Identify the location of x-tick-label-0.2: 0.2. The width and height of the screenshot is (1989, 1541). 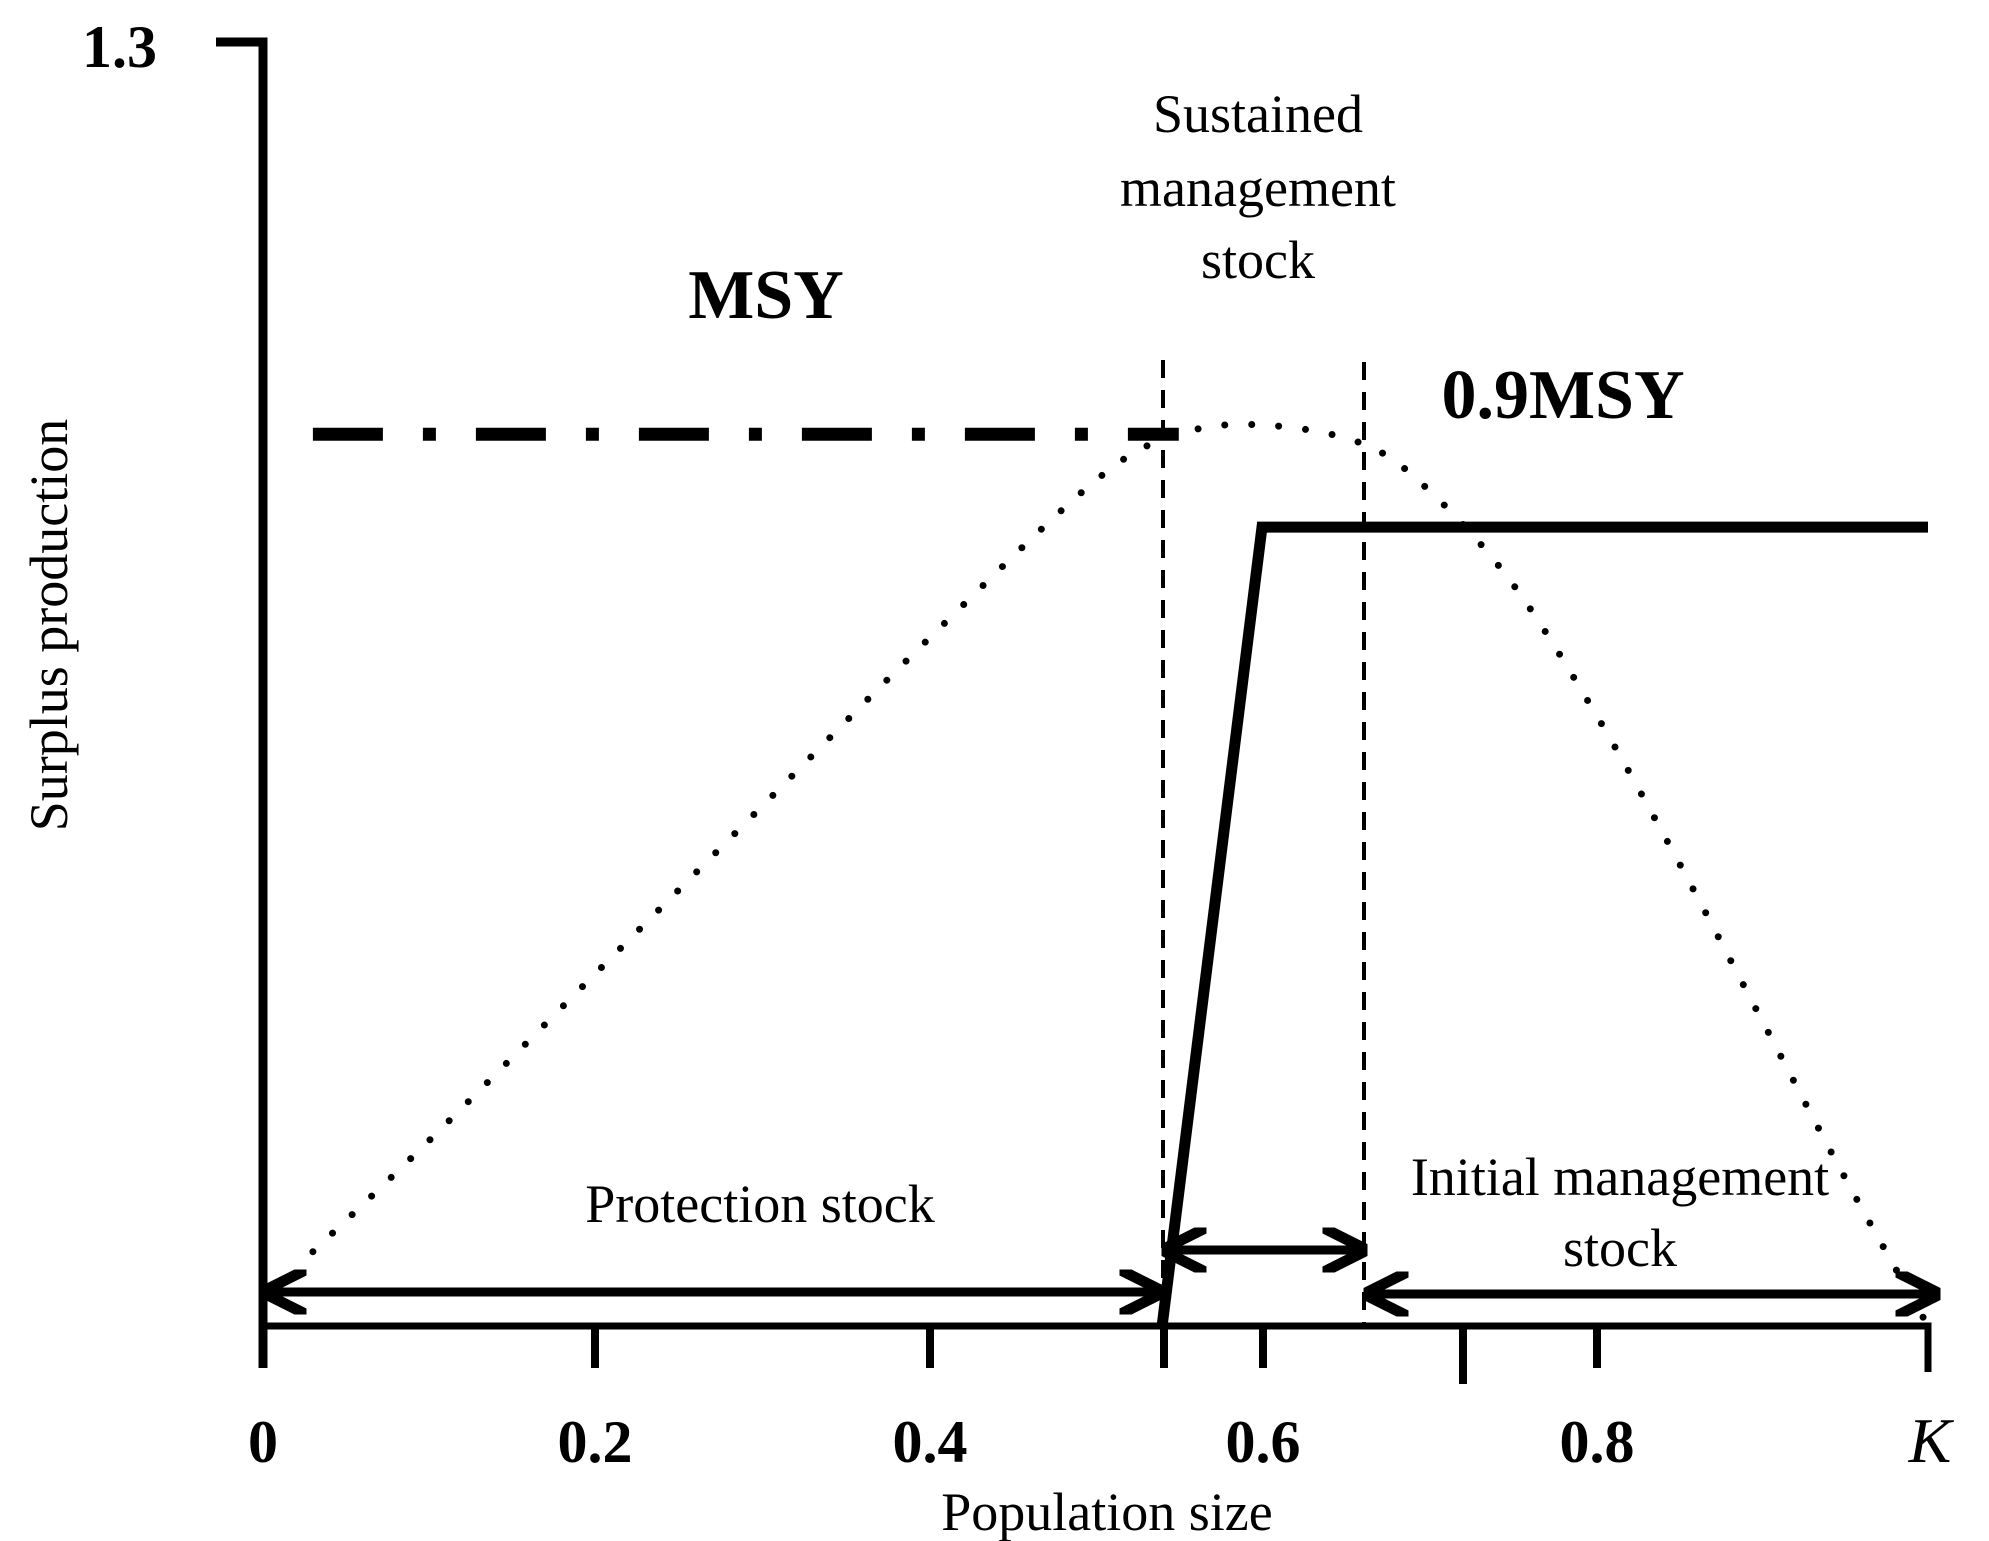
(595, 1442).